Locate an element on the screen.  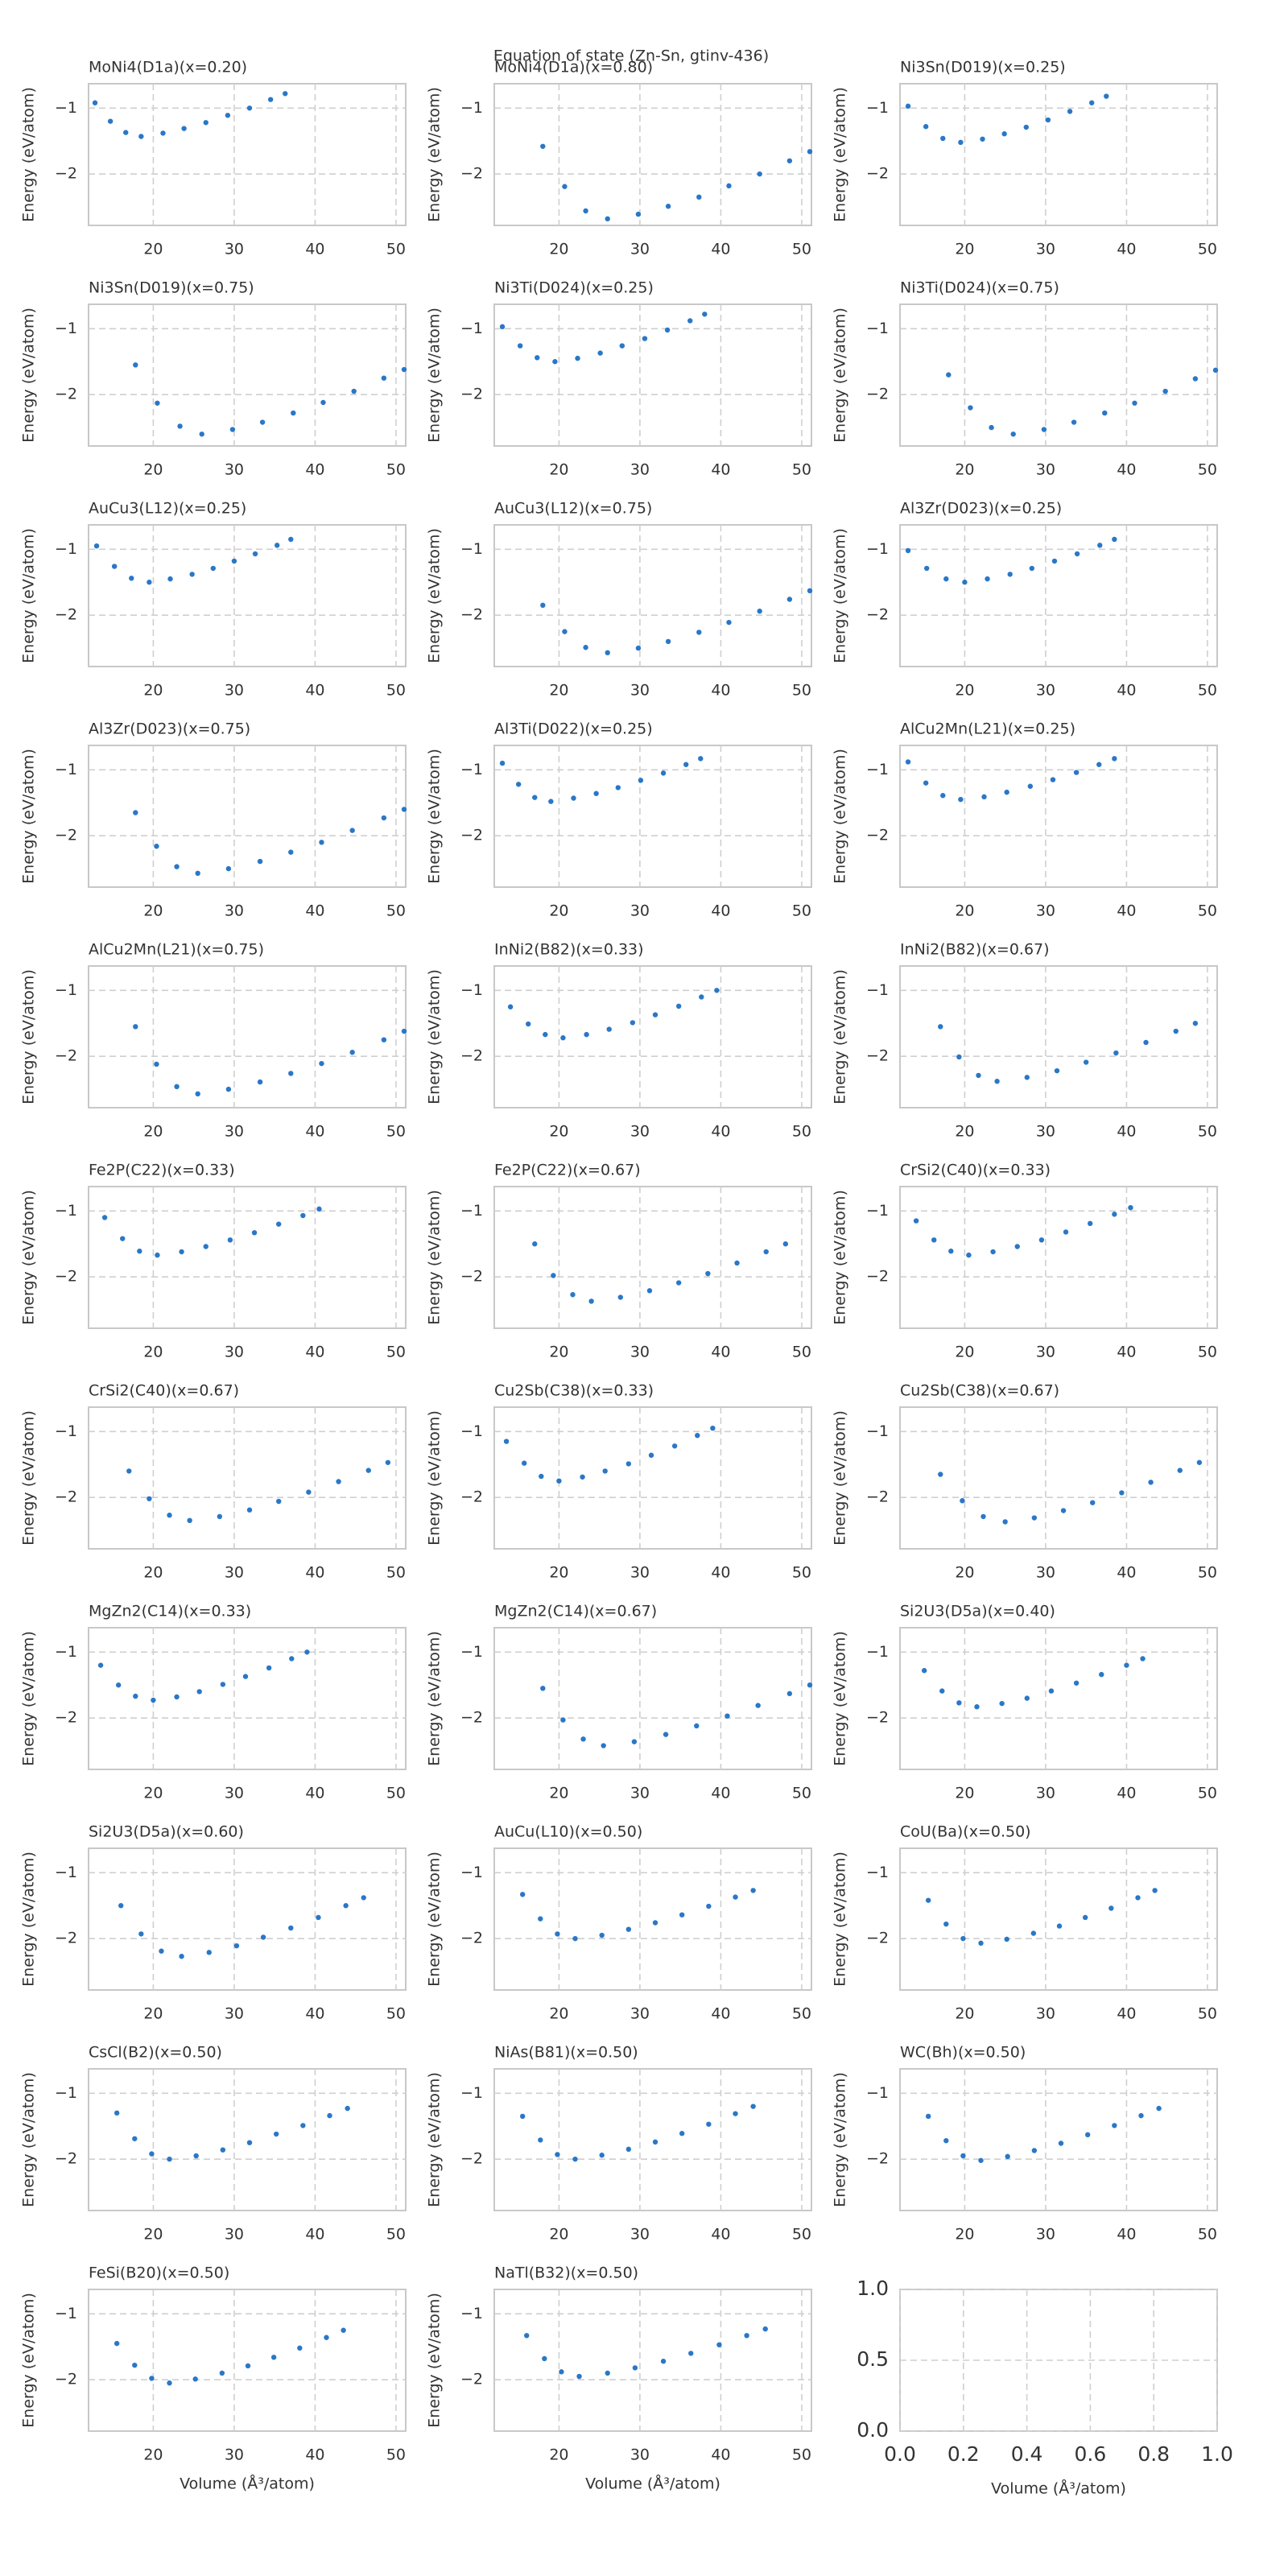
subplot-title: Ni3Sn(D019)(x=0.25) is located at coordinates (983, 67).